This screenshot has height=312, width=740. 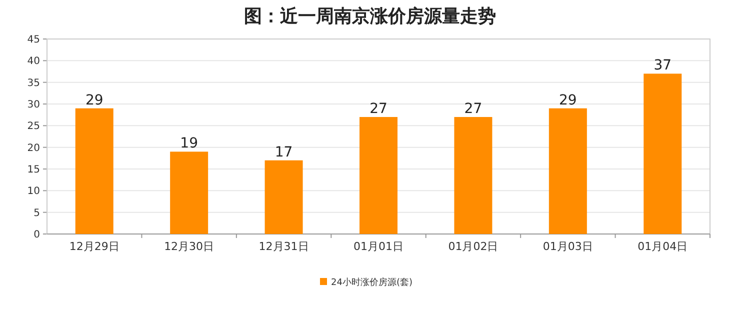 I want to click on y-tick-label: 10, so click(x=33, y=192).